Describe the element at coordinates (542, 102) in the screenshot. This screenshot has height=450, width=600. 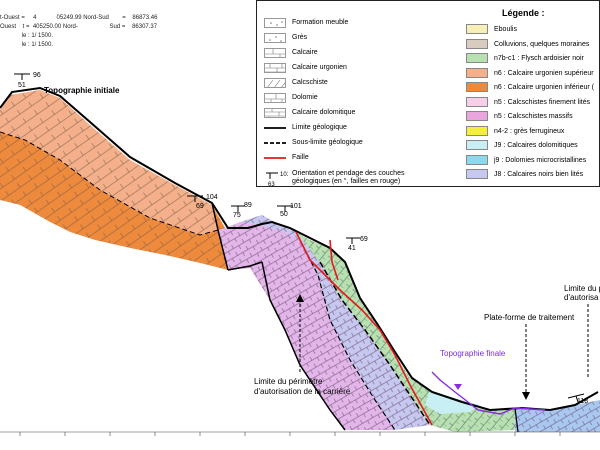
I see `legend-formation-label: n5 : Calcschistes finement lités` at that location.